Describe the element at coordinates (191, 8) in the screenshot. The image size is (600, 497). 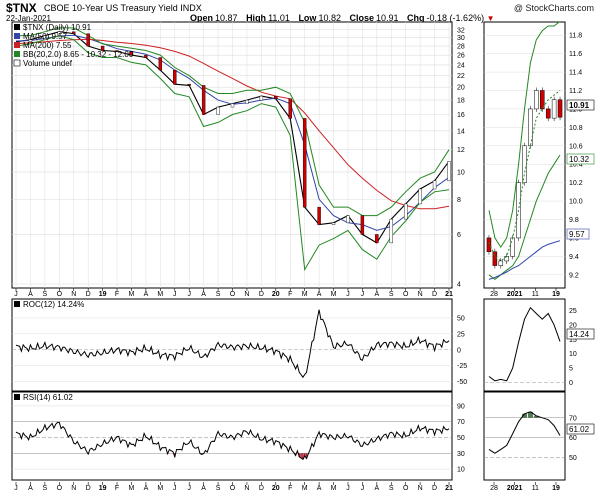
I see `exchange-text: INDX` at that location.